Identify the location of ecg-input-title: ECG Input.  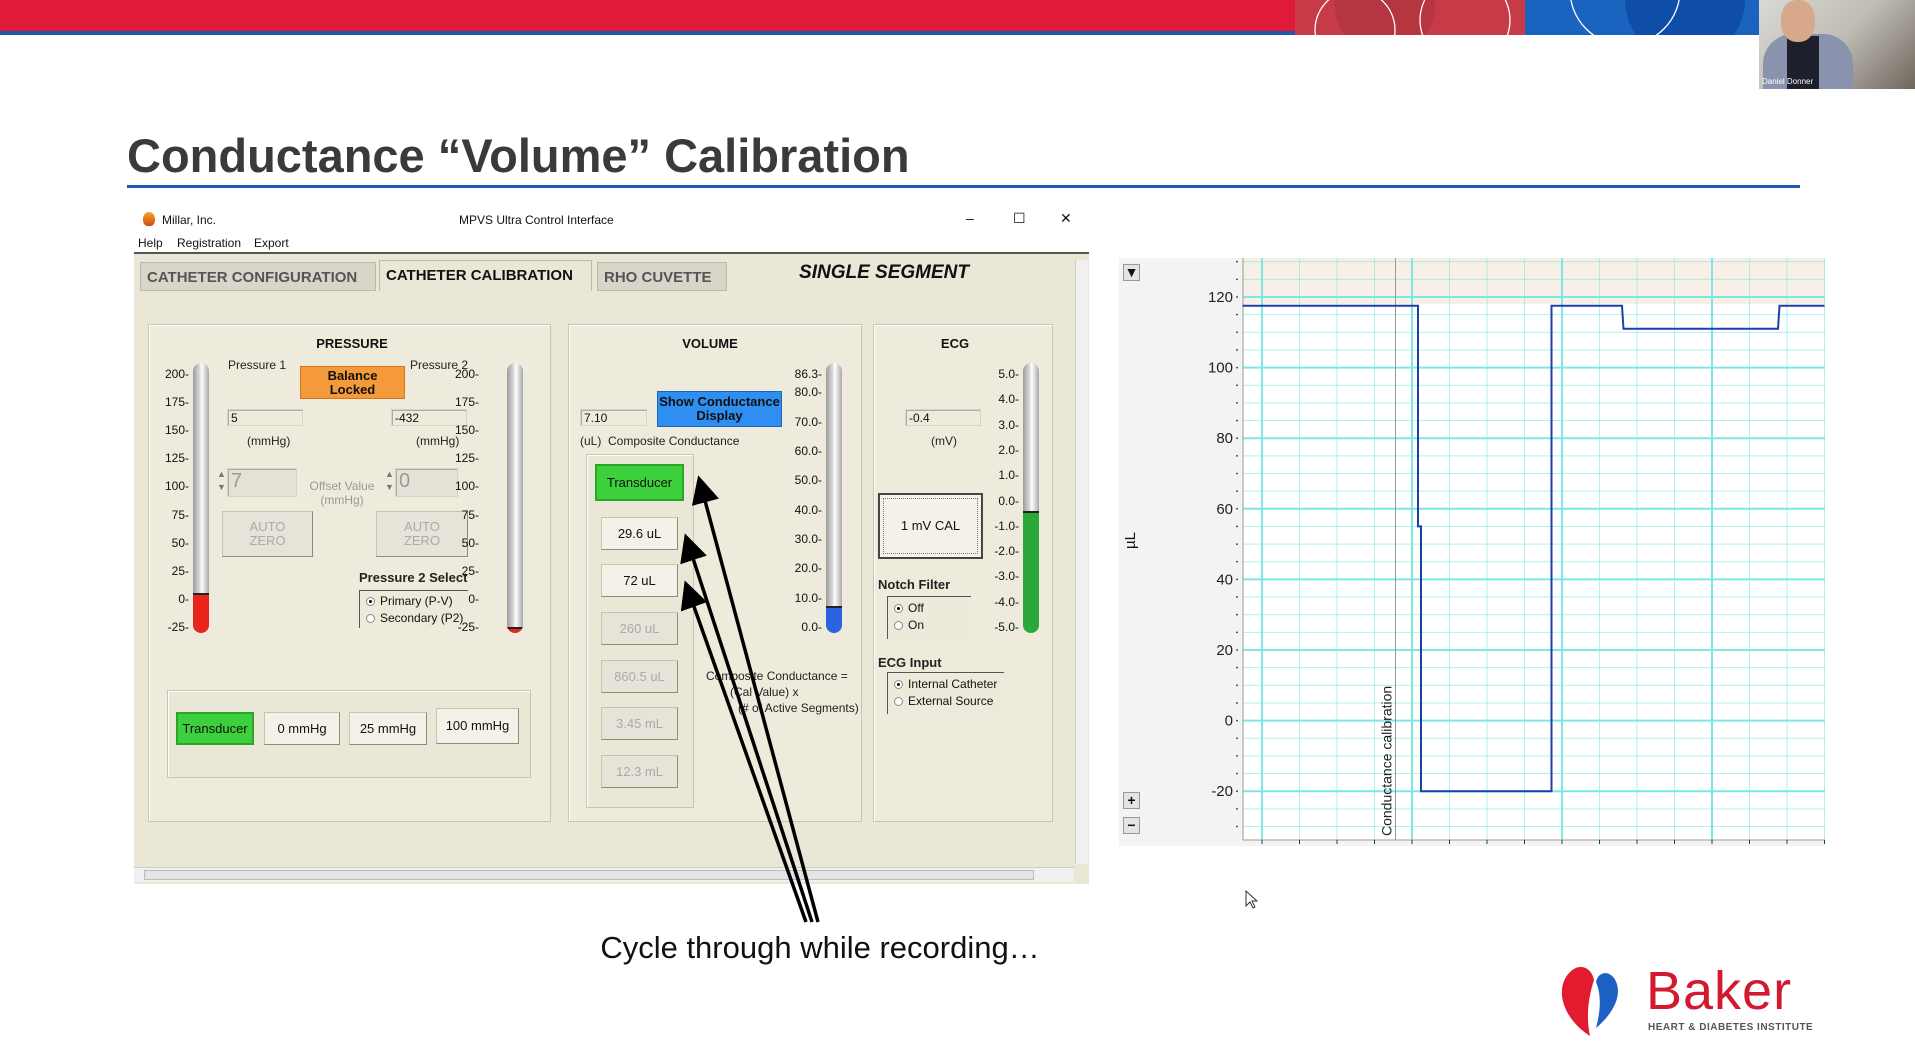
(910, 662).